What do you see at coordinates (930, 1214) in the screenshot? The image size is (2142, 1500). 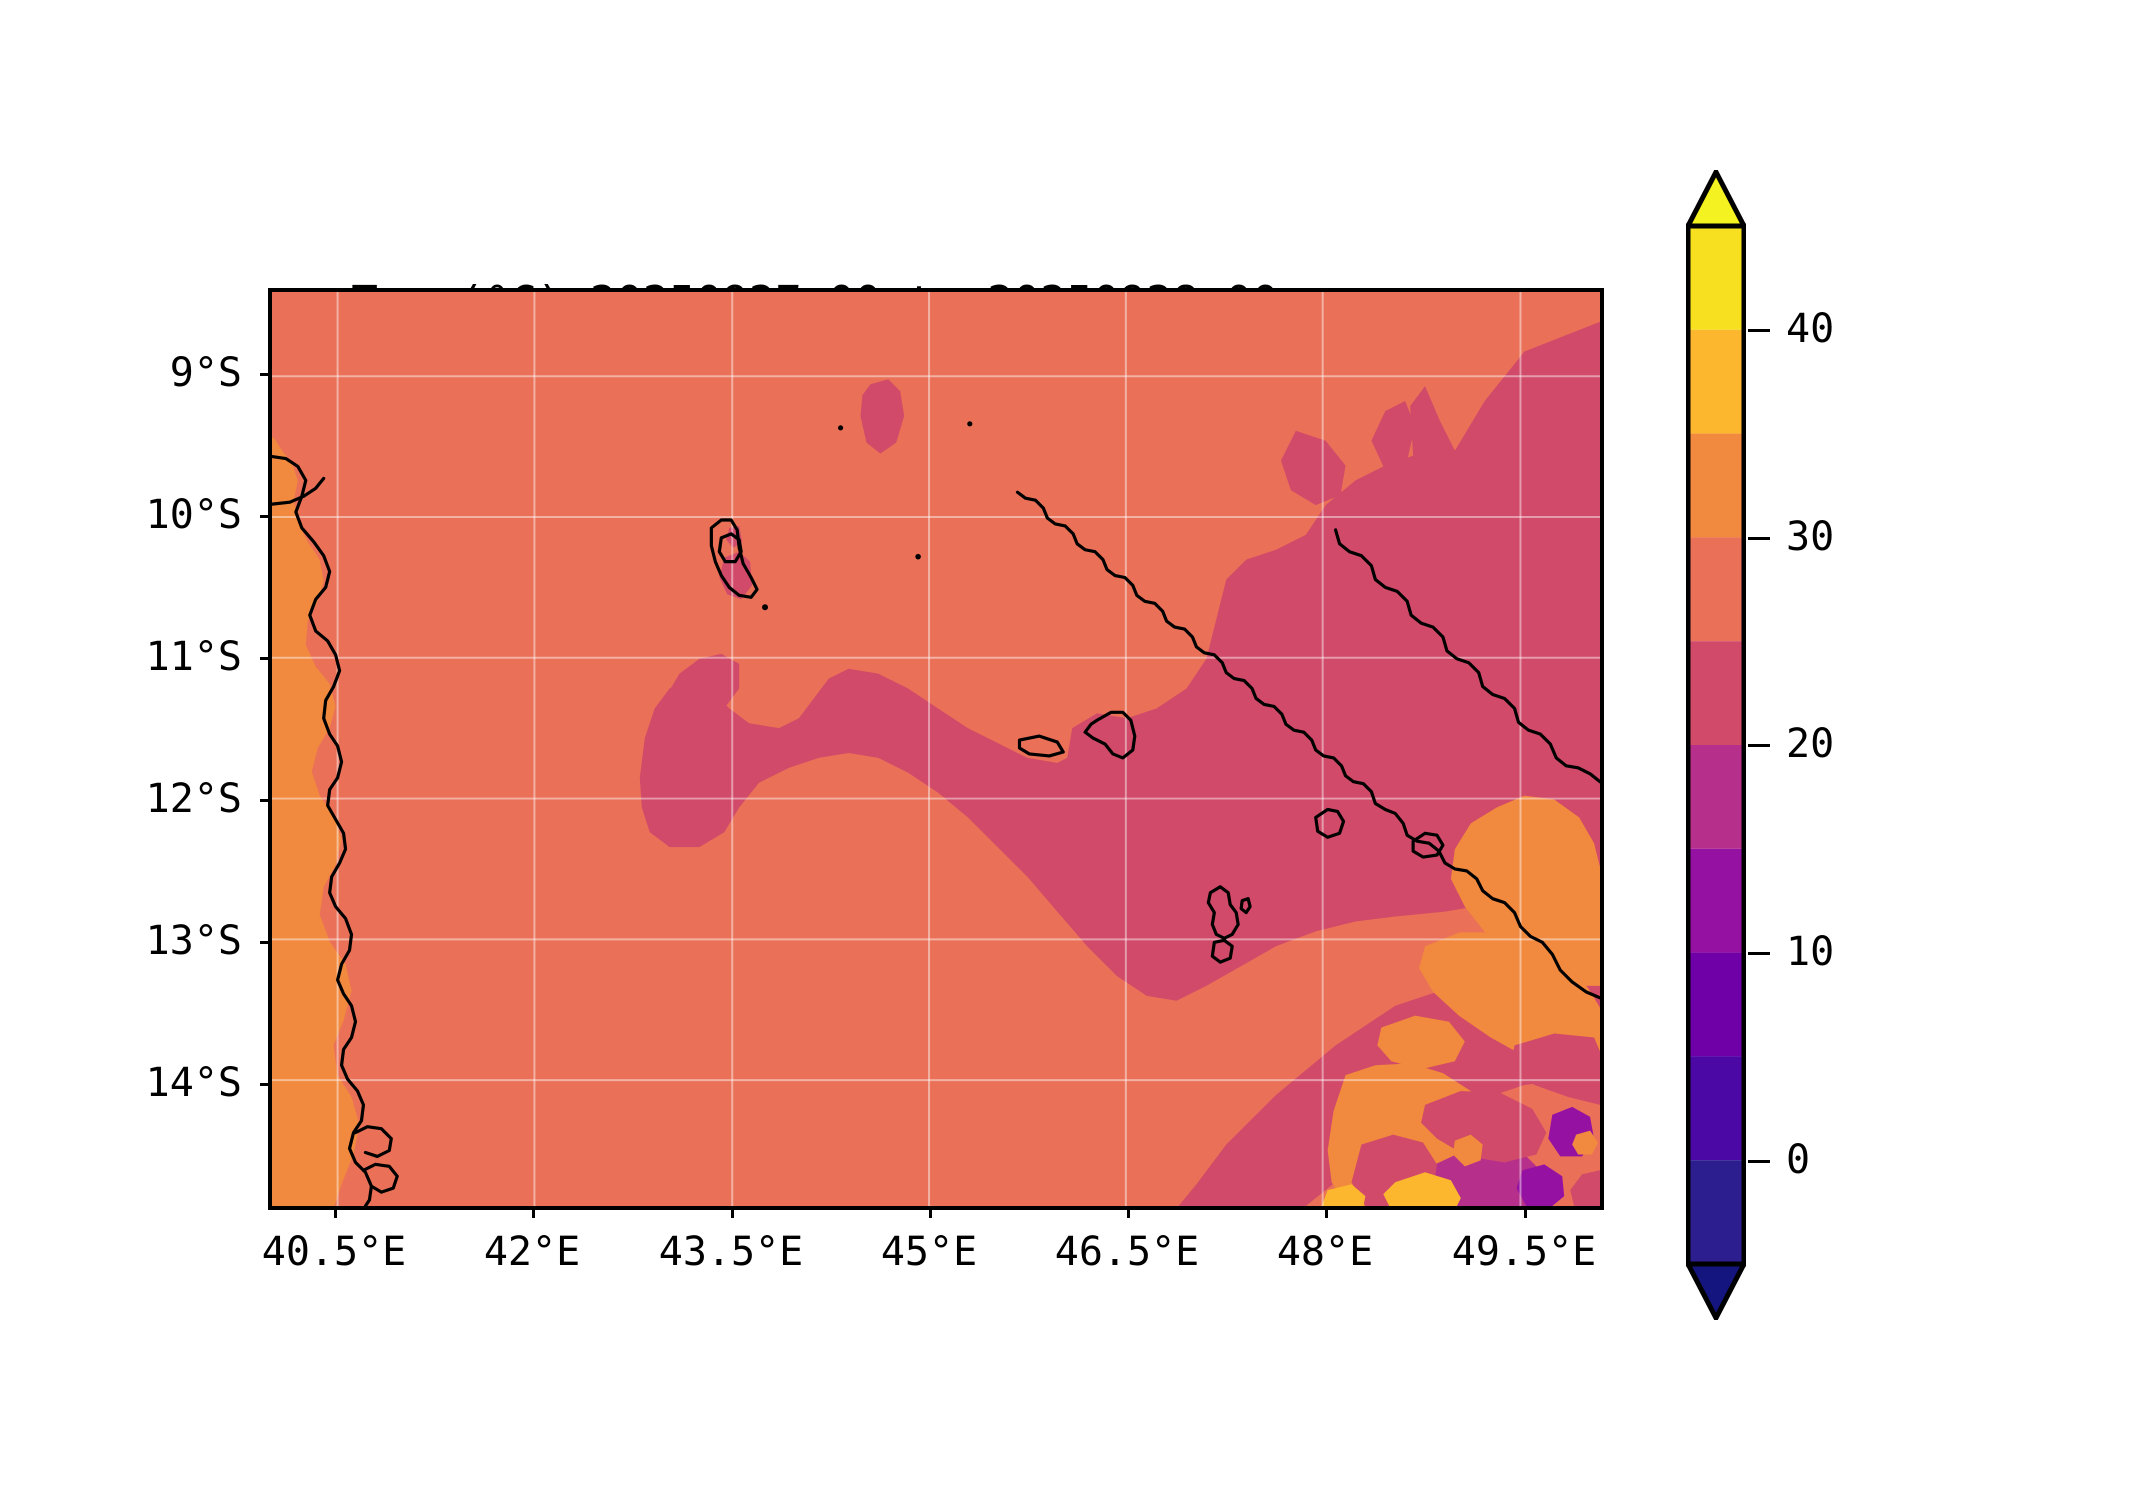 I see `xtick-45E` at bounding box center [930, 1214].